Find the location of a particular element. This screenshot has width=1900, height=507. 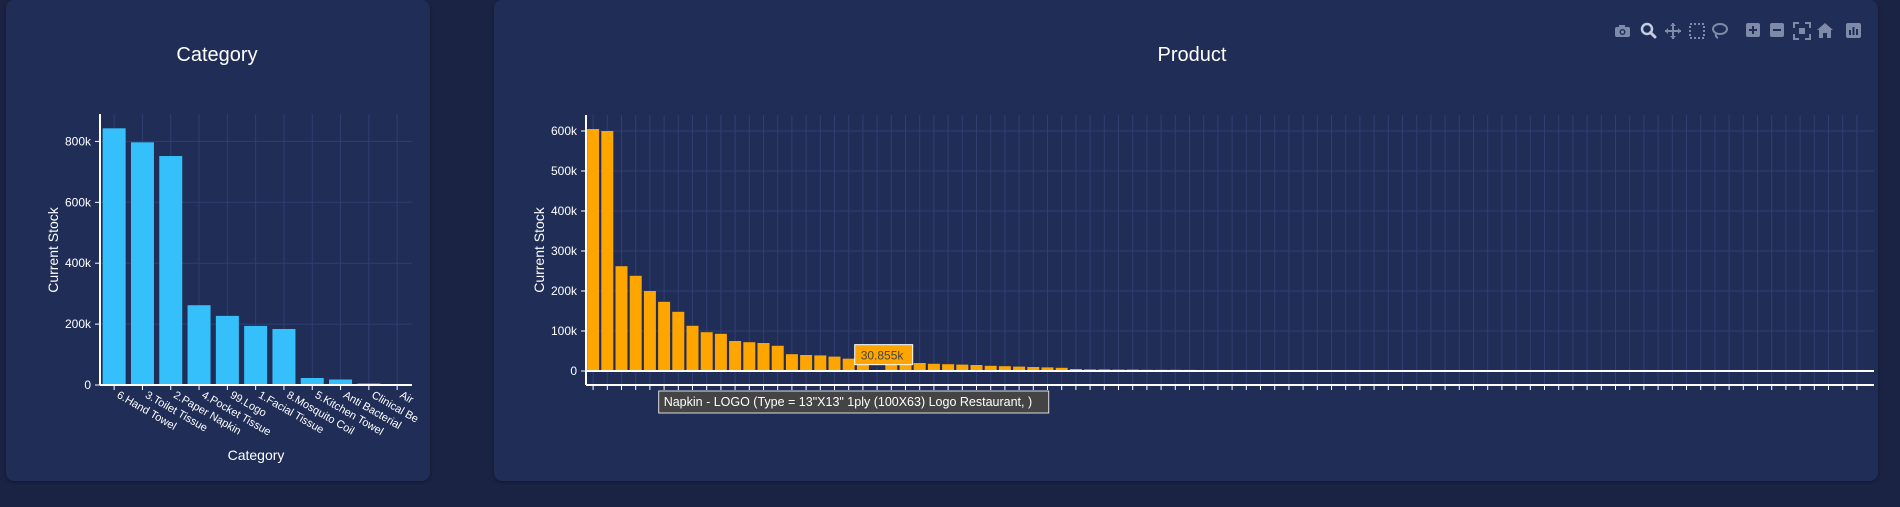

plotly-logo-icon is located at coordinates (1853, 30).